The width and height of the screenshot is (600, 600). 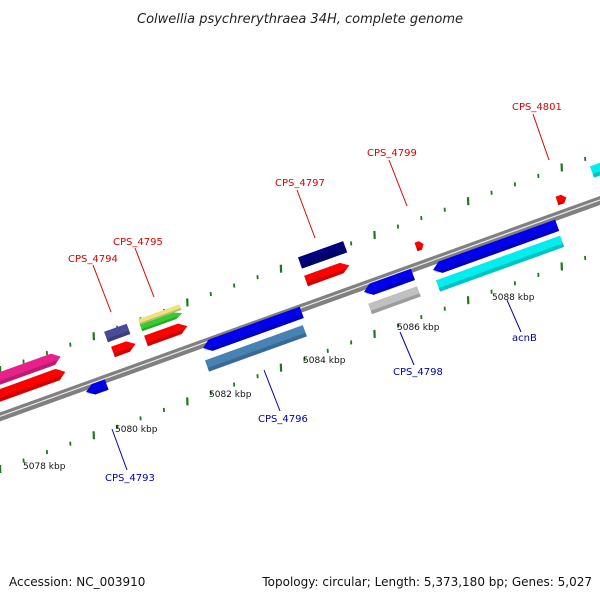 I want to click on gene-label-cps-4793: CPS_4793, so click(x=130, y=478).